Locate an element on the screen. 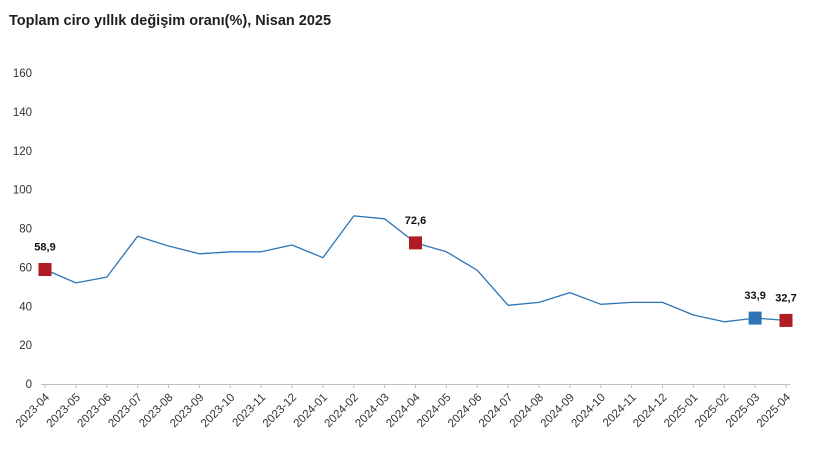  y-tick-label: 40 is located at coordinates (25, 307).